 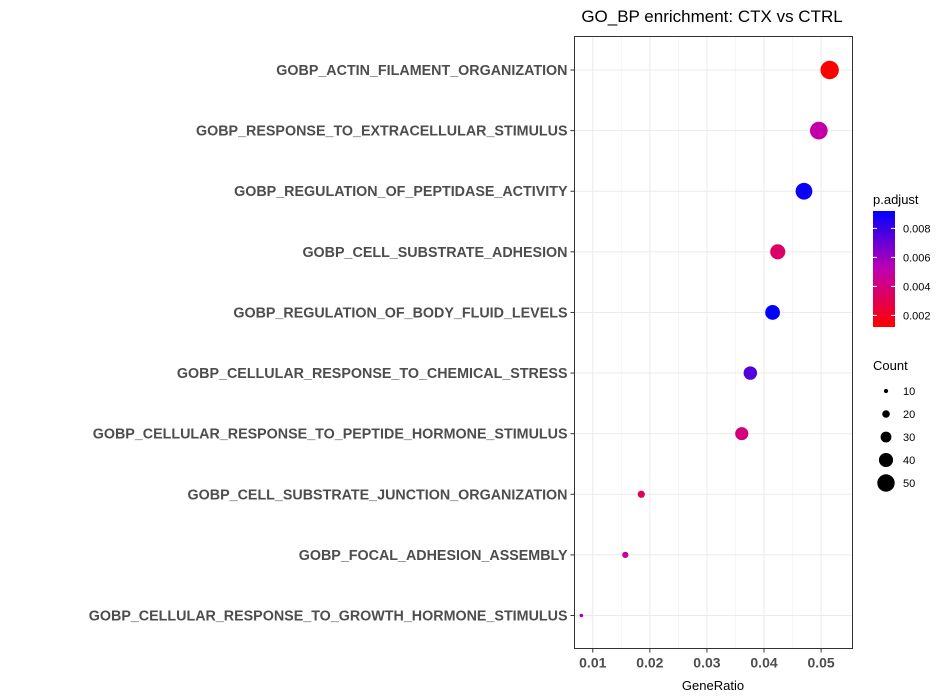 What do you see at coordinates (917, 229) in the screenshot?
I see `color-bar-label: 0.008` at bounding box center [917, 229].